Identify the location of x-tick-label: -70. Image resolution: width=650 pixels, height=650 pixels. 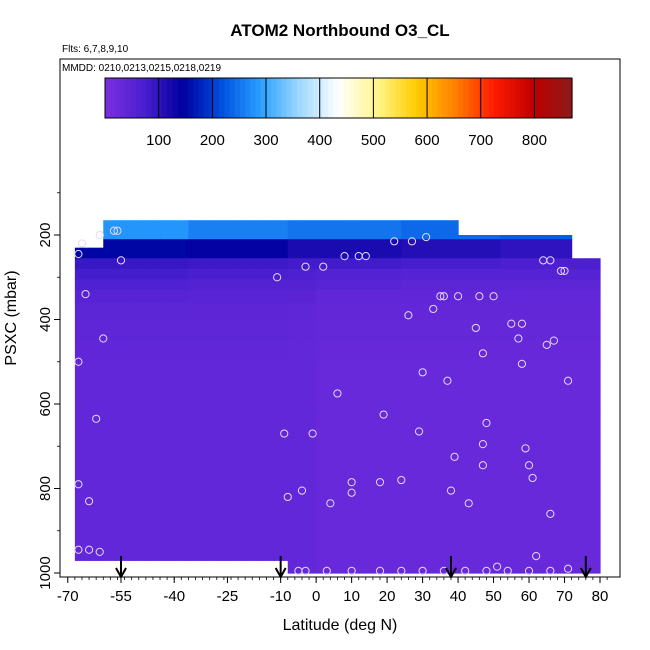
(68, 596).